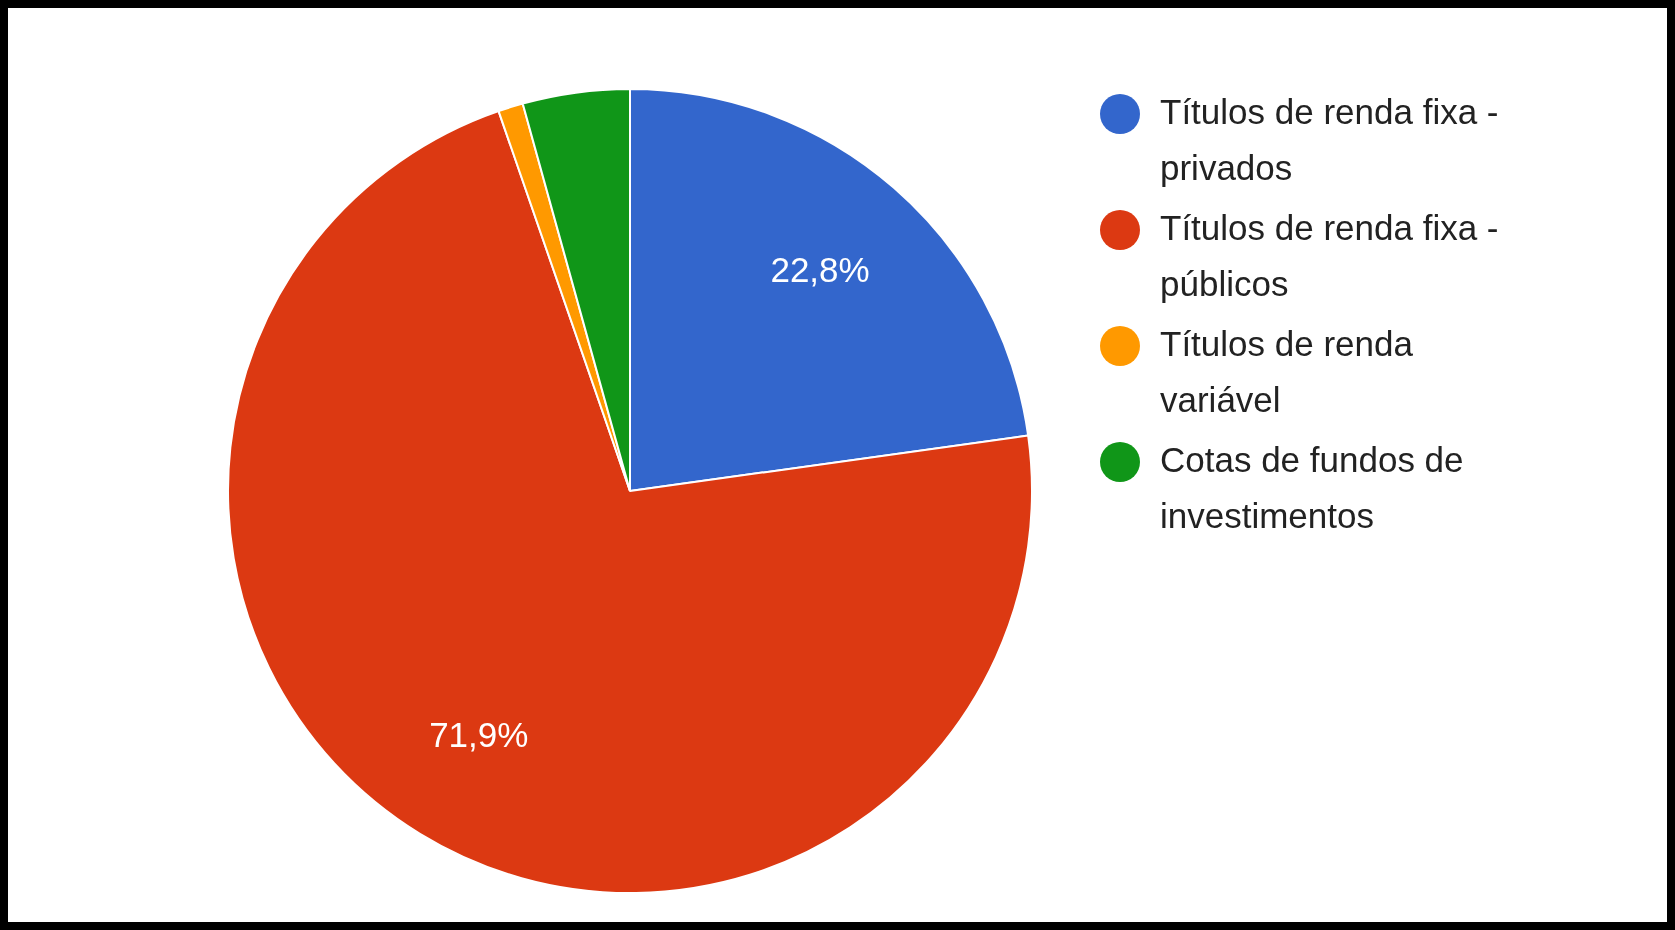  I want to click on data-label: 22,8%, so click(820, 270).